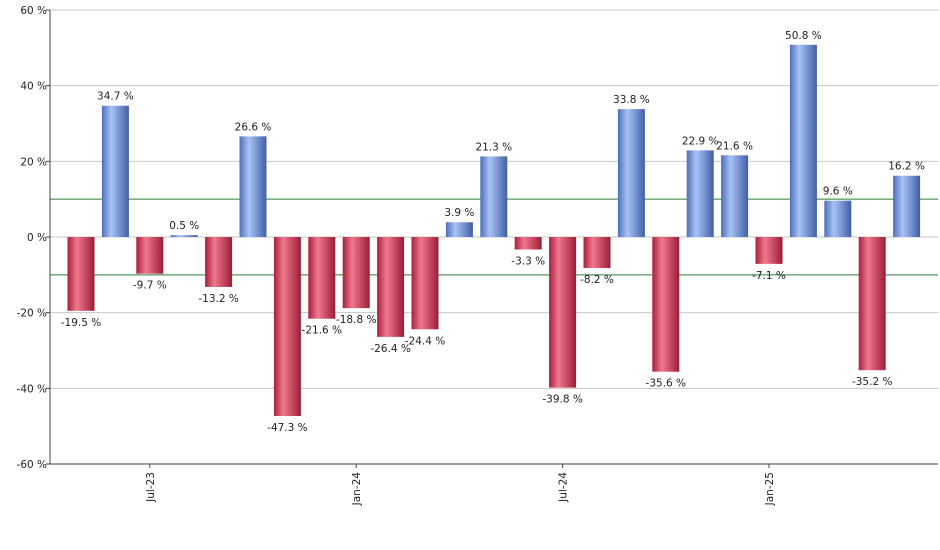 The image size is (940, 550). Describe the element at coordinates (425, 341) in the screenshot. I see `data-label: -24.4 %` at that location.